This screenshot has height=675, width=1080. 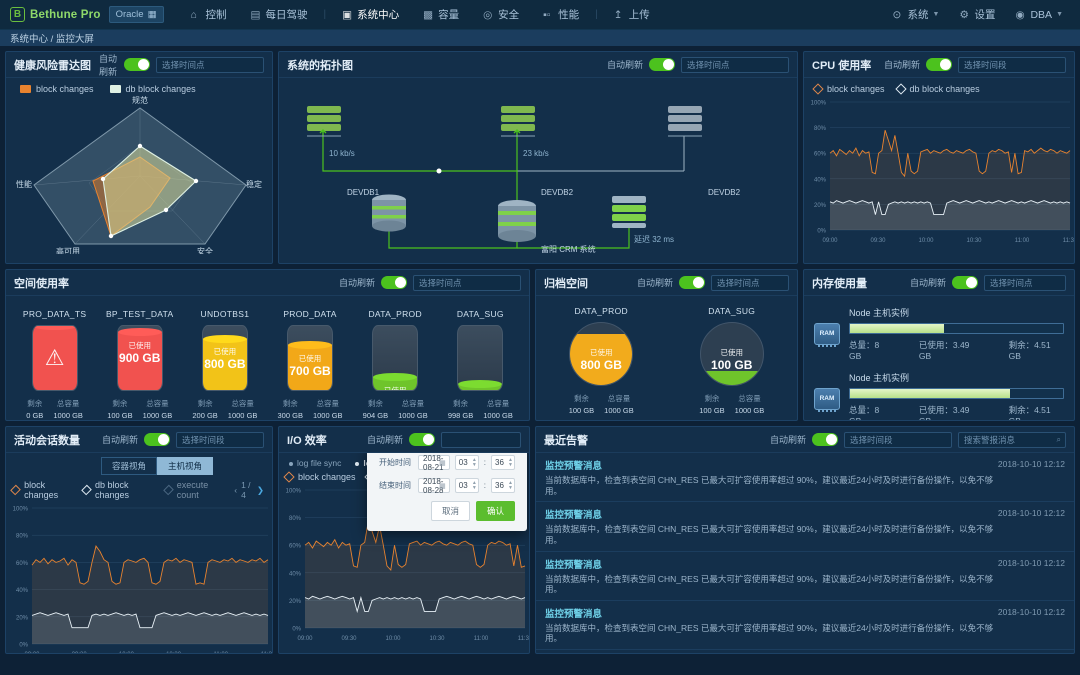 I want to click on svg-text: 80%, so click(x=820, y=129).